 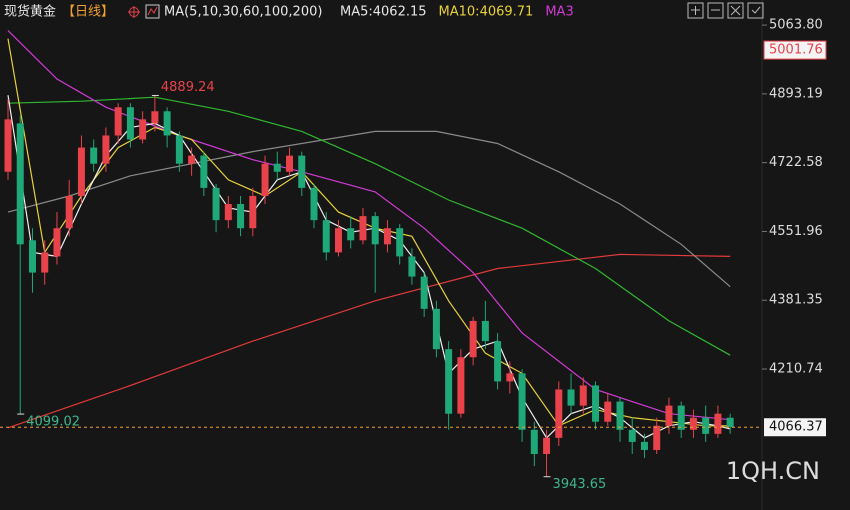 What do you see at coordinates (796, 162) in the screenshot?
I see `y-tick-label: 4722.58` at bounding box center [796, 162].